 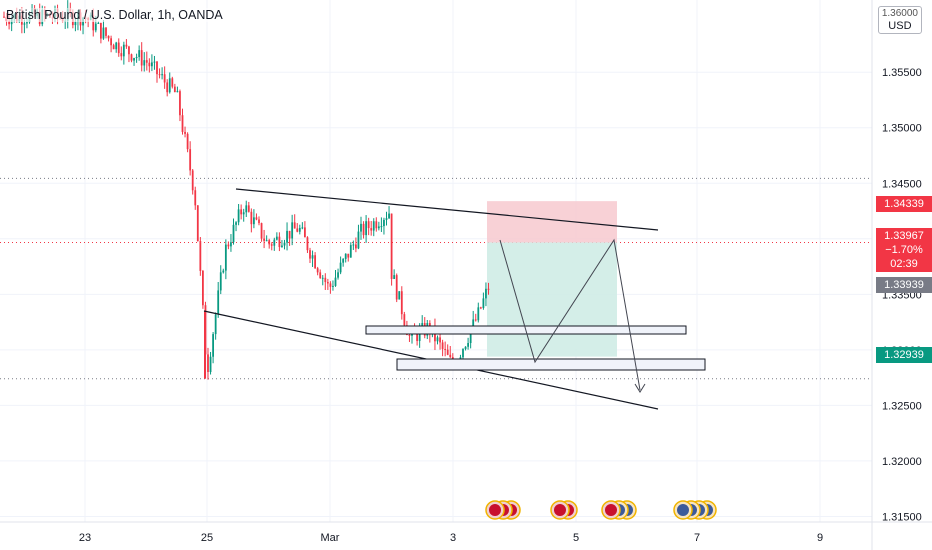 What do you see at coordinates (453, 538) in the screenshot?
I see `time-tick-label-3: 3` at bounding box center [453, 538].